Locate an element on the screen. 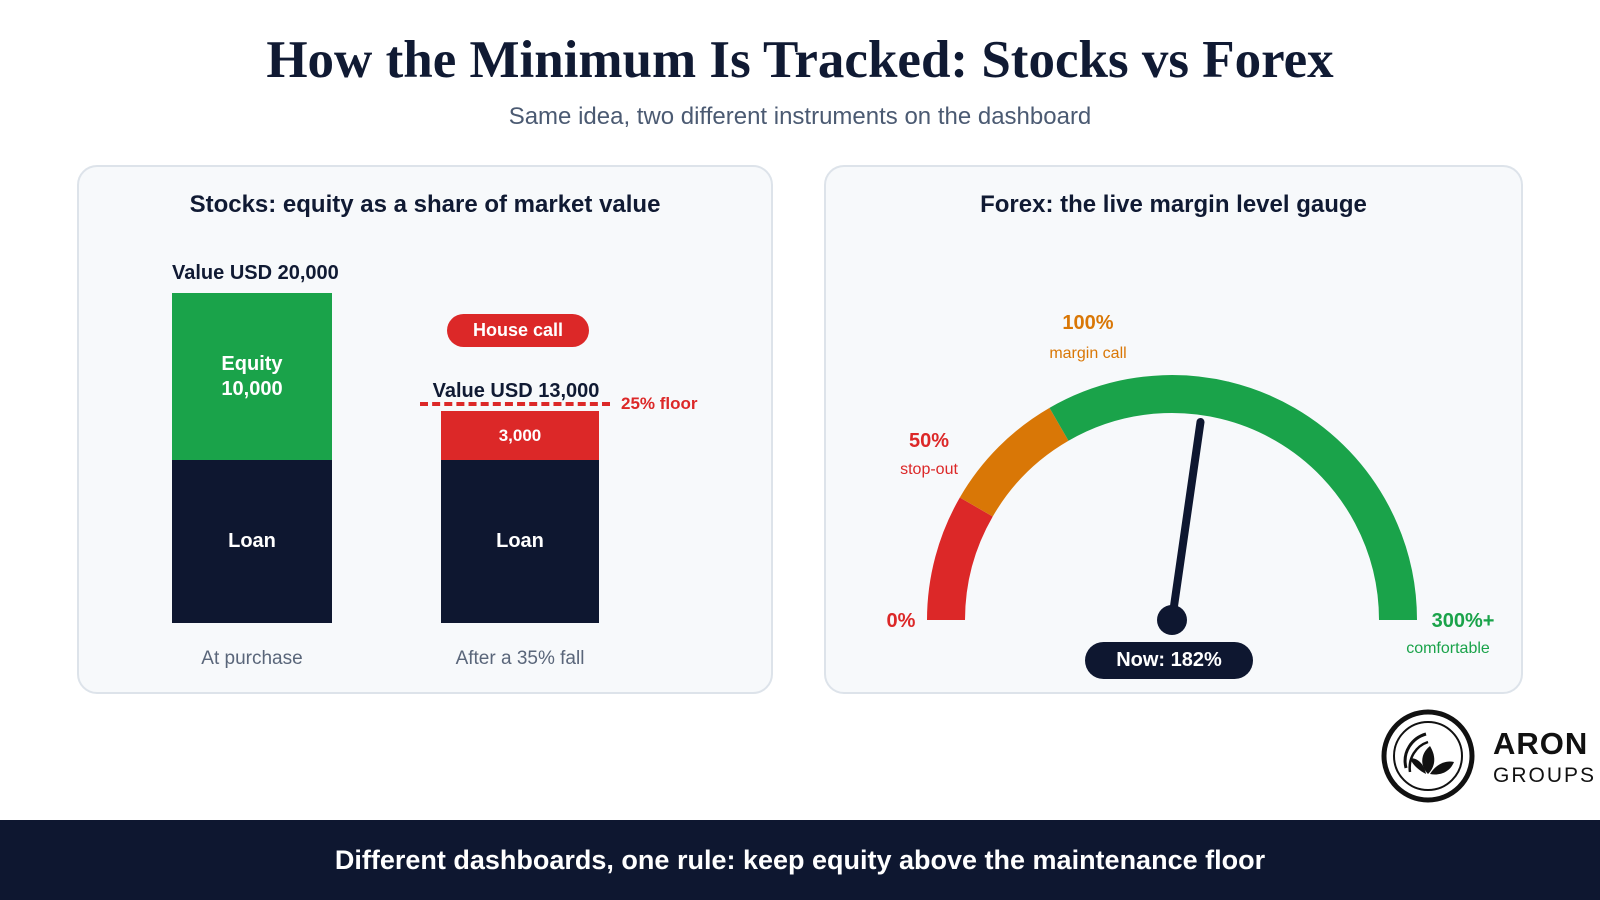 The height and width of the screenshot is (900, 1600). after-fall-equity-value: 3,000 is located at coordinates (520, 435).